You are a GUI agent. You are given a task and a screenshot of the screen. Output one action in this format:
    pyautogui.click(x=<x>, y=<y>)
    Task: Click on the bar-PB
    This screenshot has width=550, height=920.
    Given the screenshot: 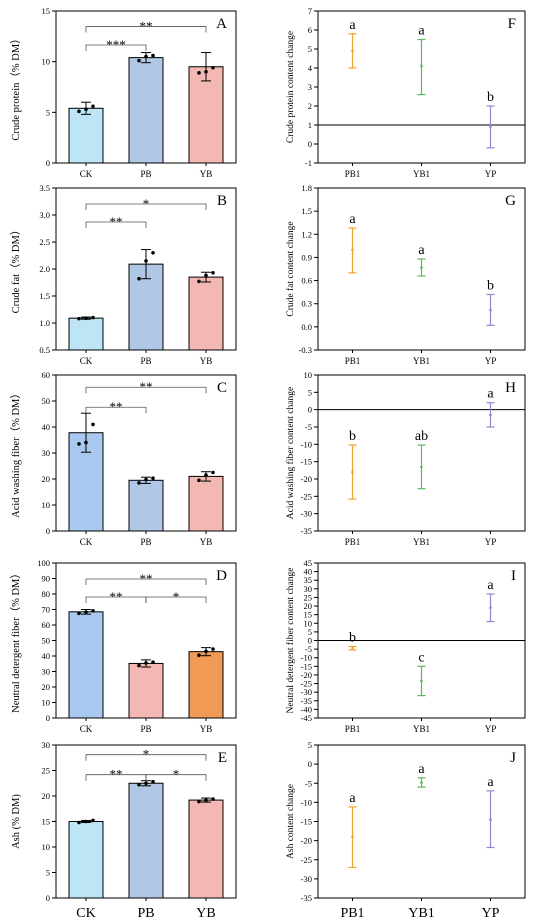 What is the action you would take?
    pyautogui.click(x=146, y=840)
    